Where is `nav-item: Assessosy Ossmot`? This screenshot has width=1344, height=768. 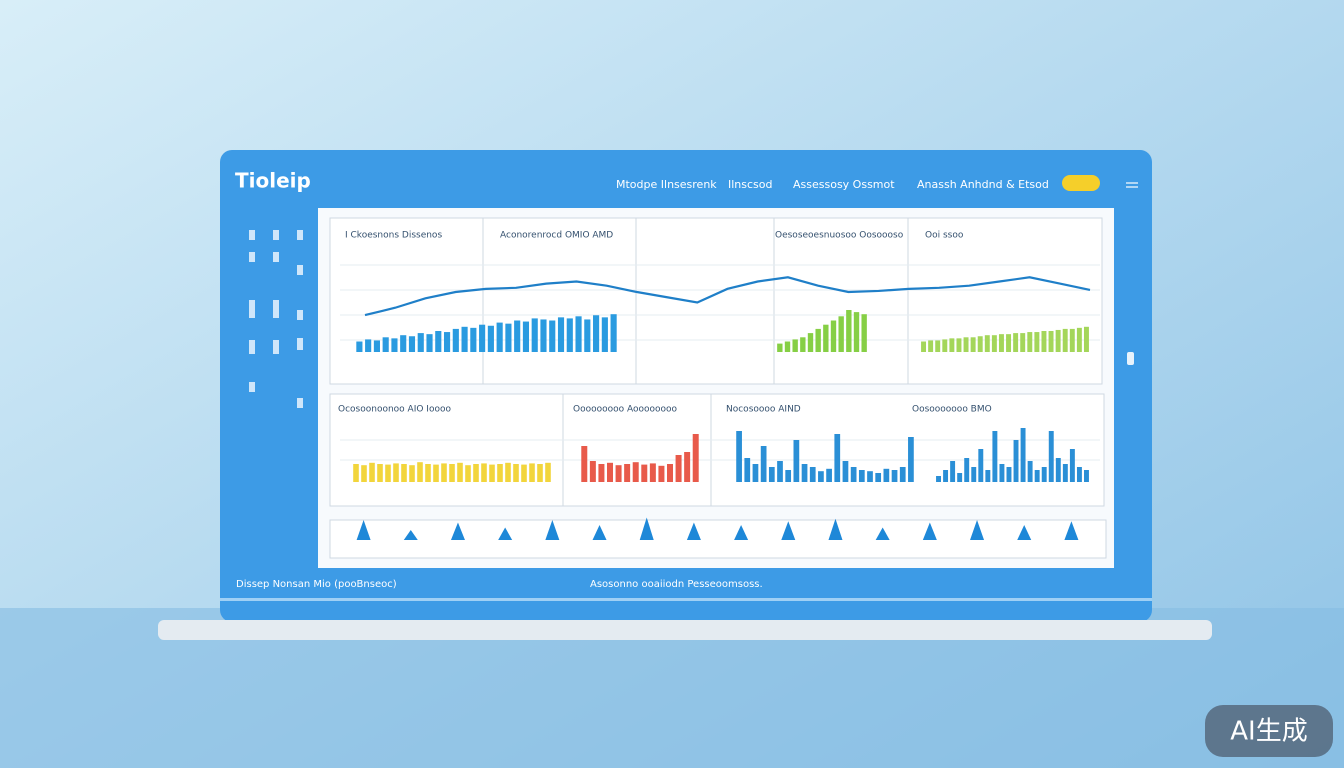 nav-item: Assessosy Ossmot is located at coordinates (844, 184).